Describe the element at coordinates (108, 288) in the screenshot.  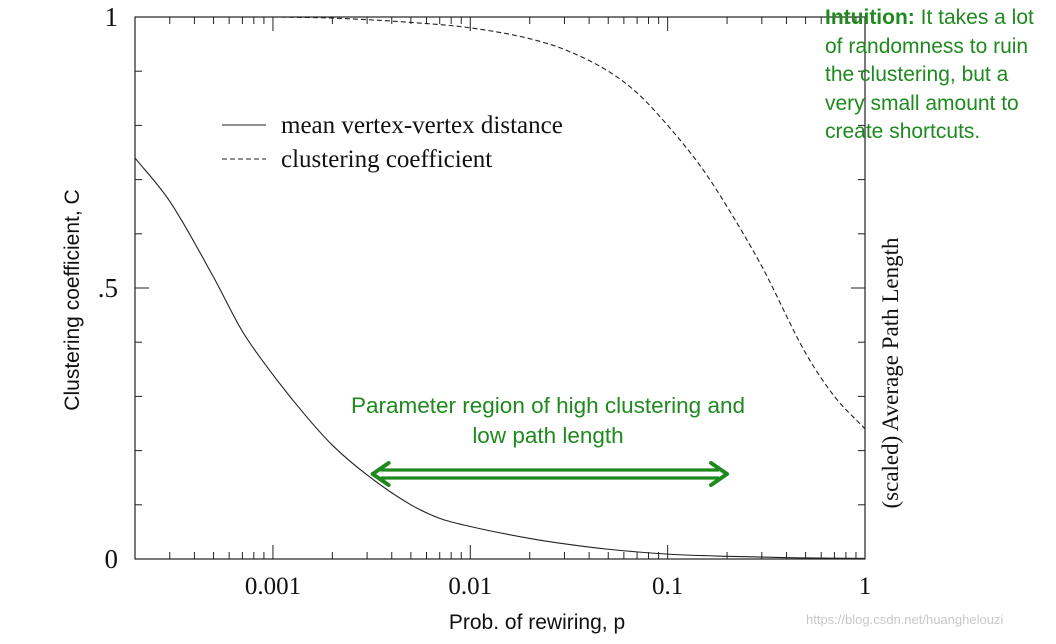
I see `y-tick-label: .5` at that location.